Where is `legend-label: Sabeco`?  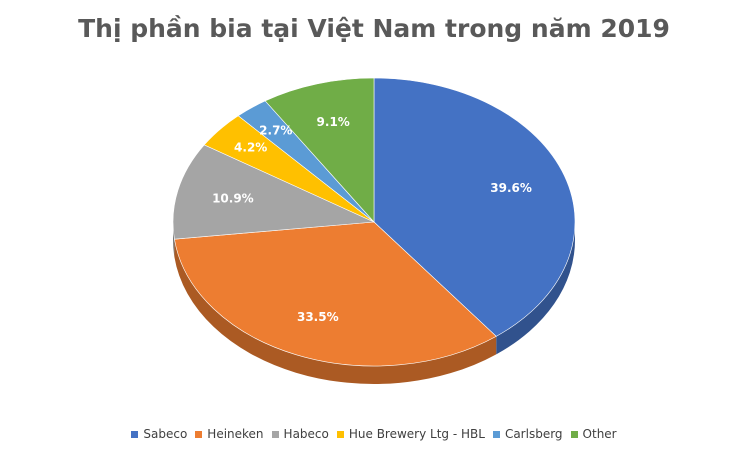
legend-label: Sabeco is located at coordinates (165, 434).